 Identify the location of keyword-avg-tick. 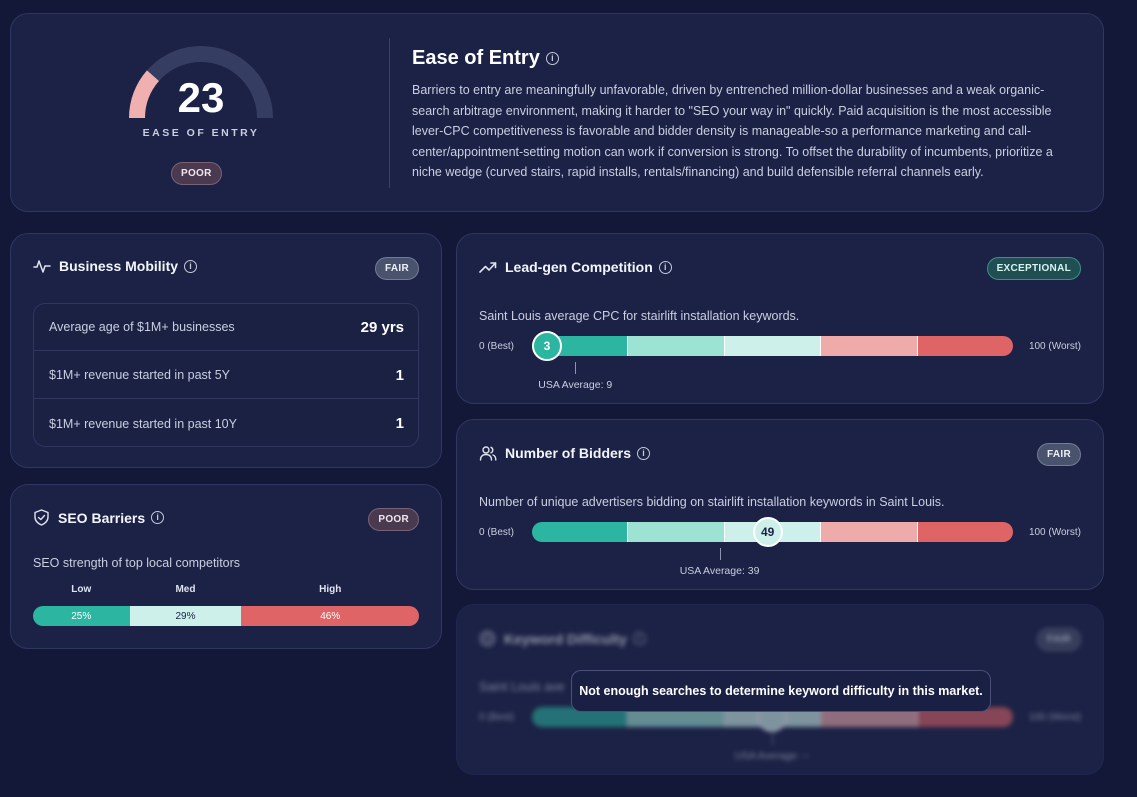
(772, 739).